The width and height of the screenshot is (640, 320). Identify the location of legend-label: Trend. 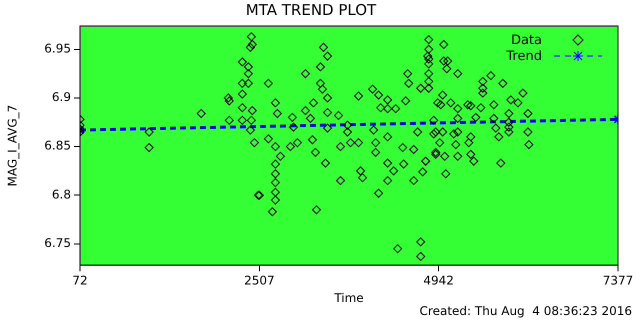
(524, 56).